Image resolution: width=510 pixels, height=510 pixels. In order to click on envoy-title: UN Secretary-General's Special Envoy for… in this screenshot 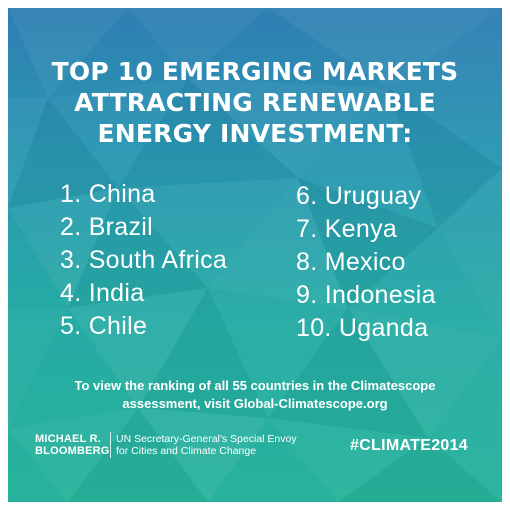, I will do `click(206, 445)`.